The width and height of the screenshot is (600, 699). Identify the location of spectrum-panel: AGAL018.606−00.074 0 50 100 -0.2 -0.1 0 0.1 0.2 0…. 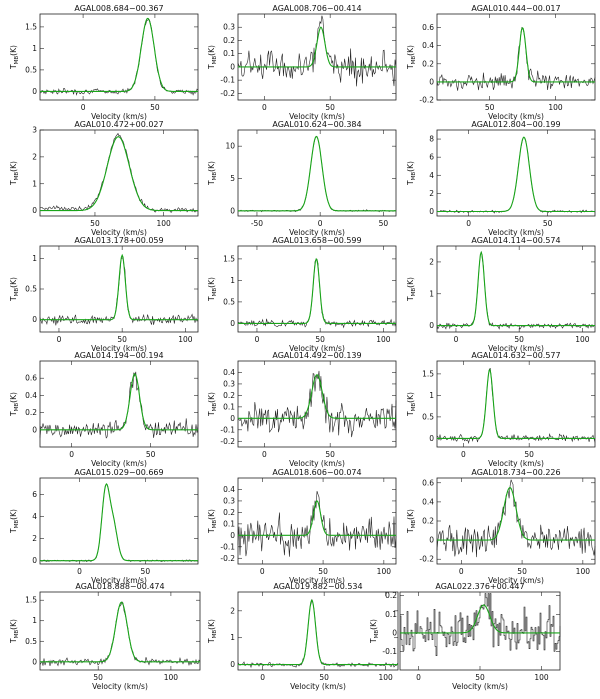
(302, 526).